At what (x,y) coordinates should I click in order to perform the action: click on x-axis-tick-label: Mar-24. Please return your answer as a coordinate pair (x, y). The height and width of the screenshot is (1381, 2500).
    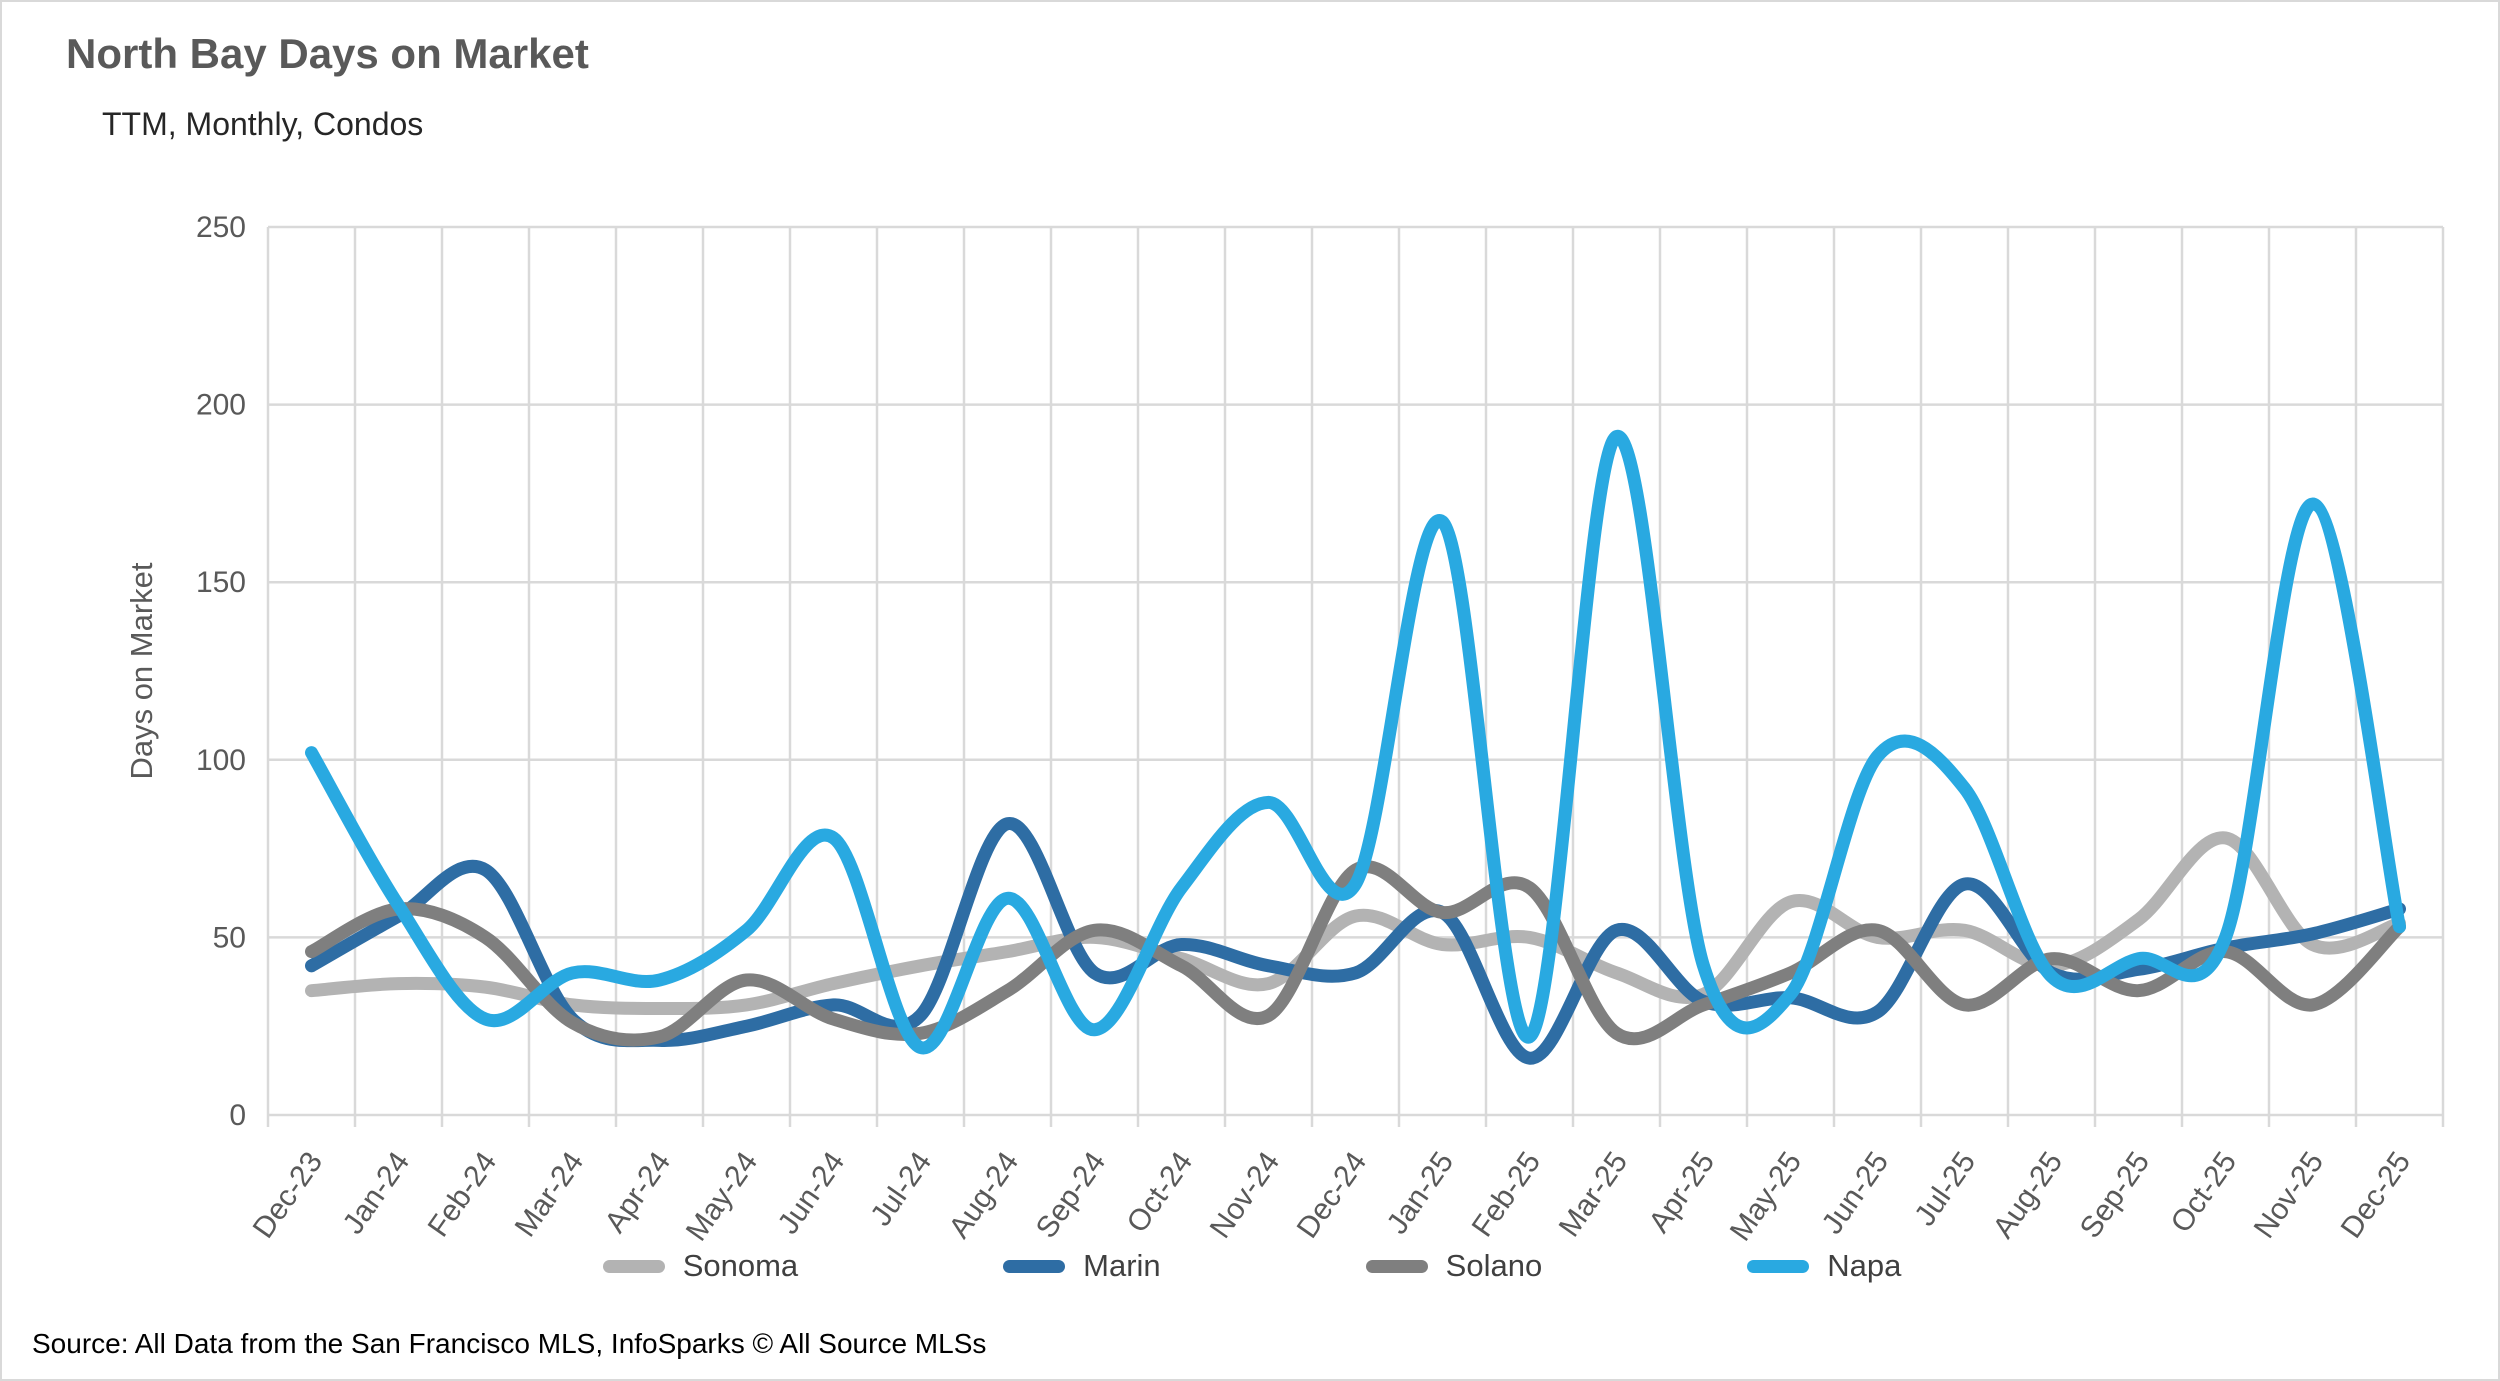
    Looking at the image, I should click on (550, 1194).